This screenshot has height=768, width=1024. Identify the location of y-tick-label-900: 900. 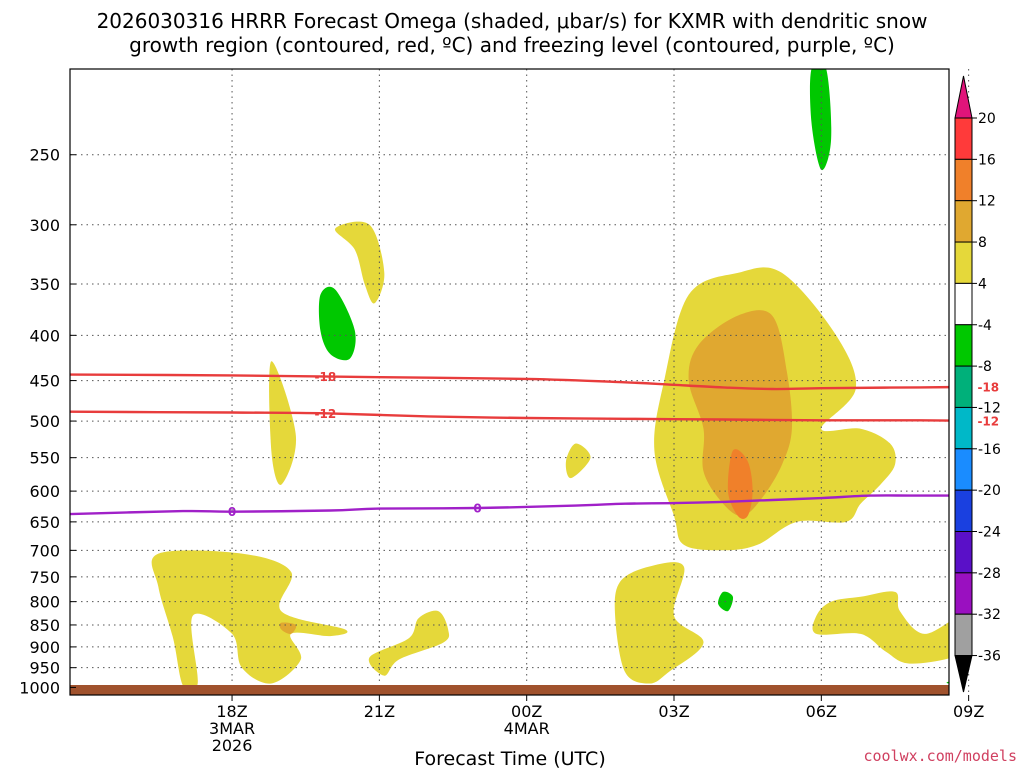
(44, 647).